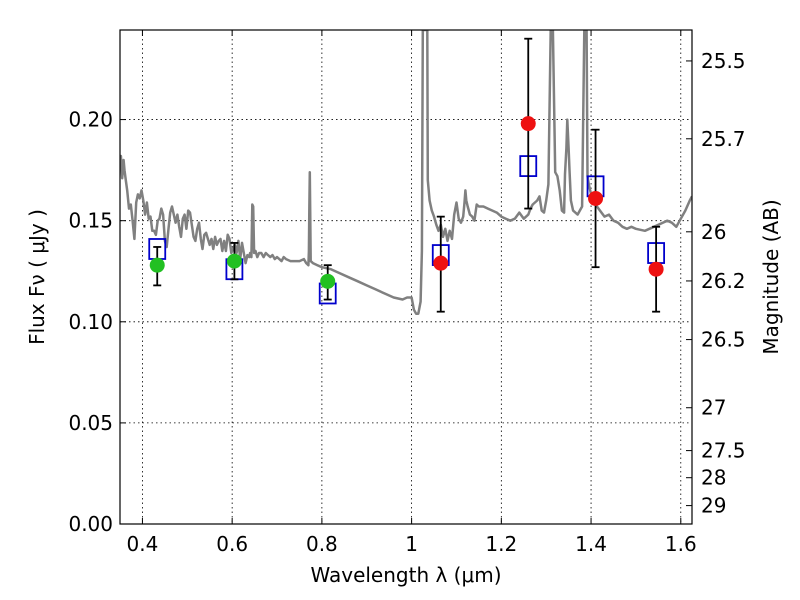  I want to click on y-tick-label: 0.00, so click(90, 524).